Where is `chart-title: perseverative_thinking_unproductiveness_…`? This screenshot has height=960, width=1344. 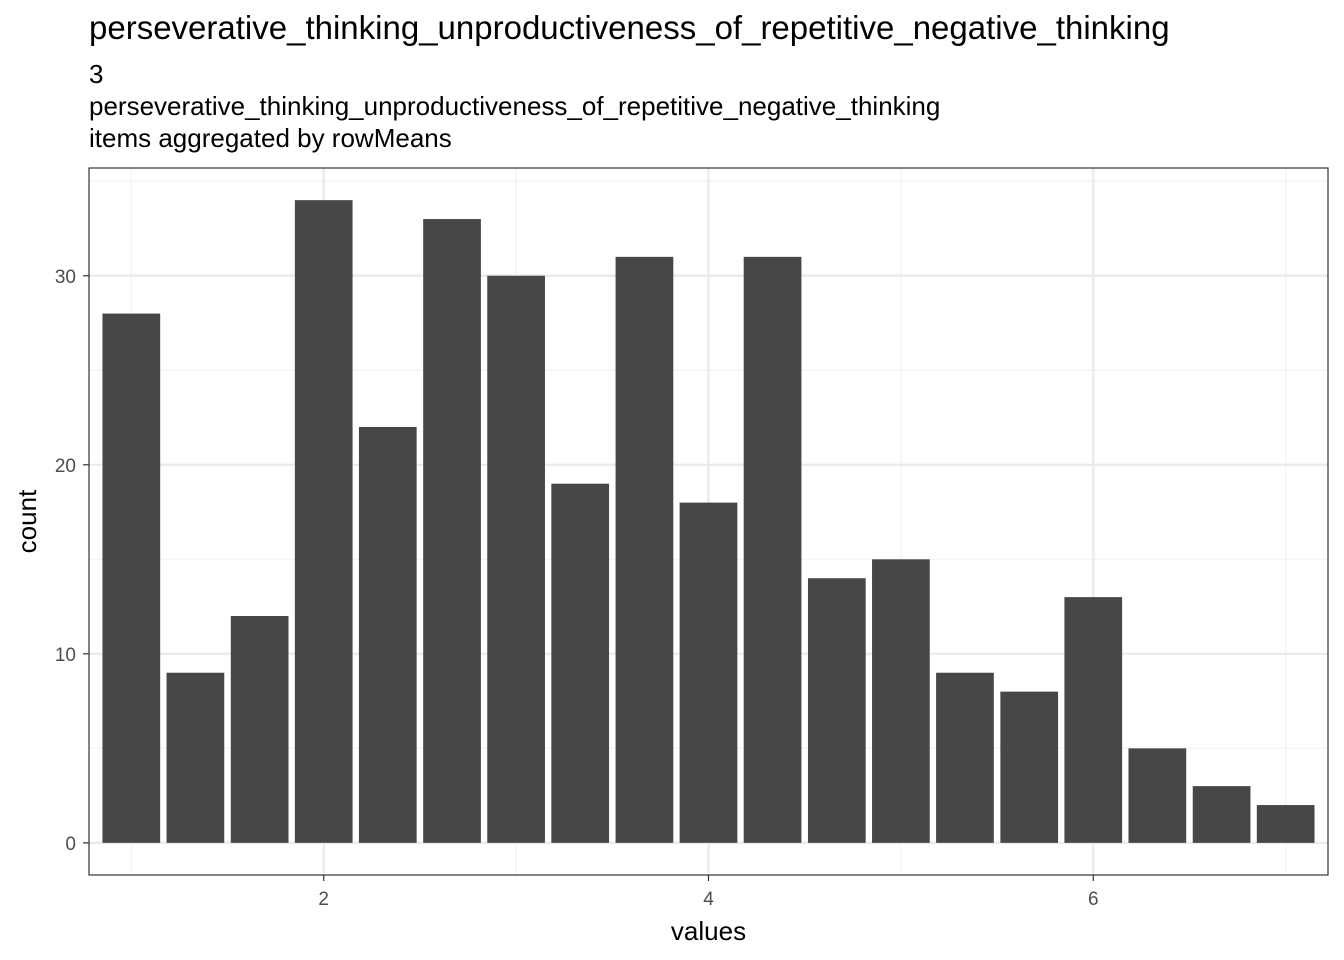
chart-title: perseverative_thinking_unproductiveness_… is located at coordinates (629, 27).